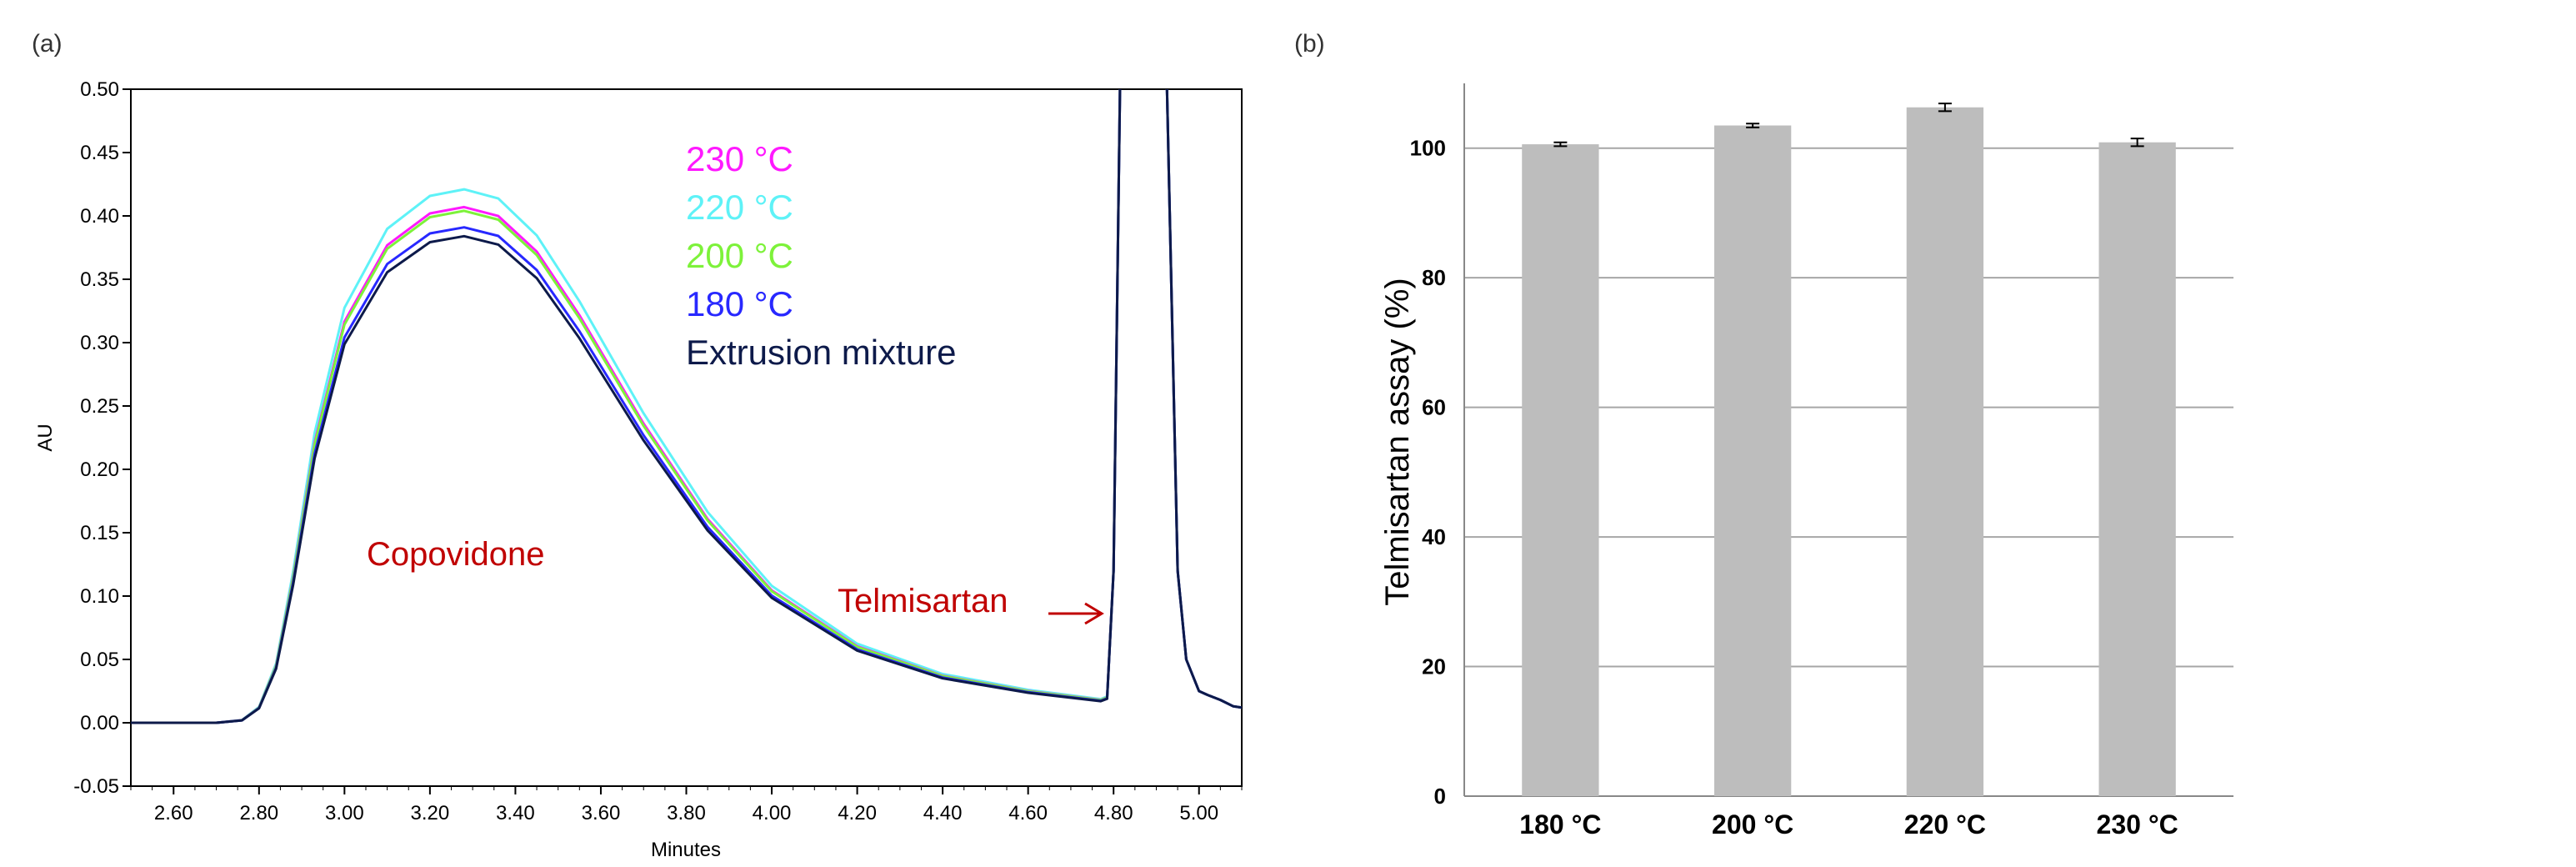  What do you see at coordinates (100, 90) in the screenshot?
I see `y-tick-label-a: 0.50` at bounding box center [100, 90].